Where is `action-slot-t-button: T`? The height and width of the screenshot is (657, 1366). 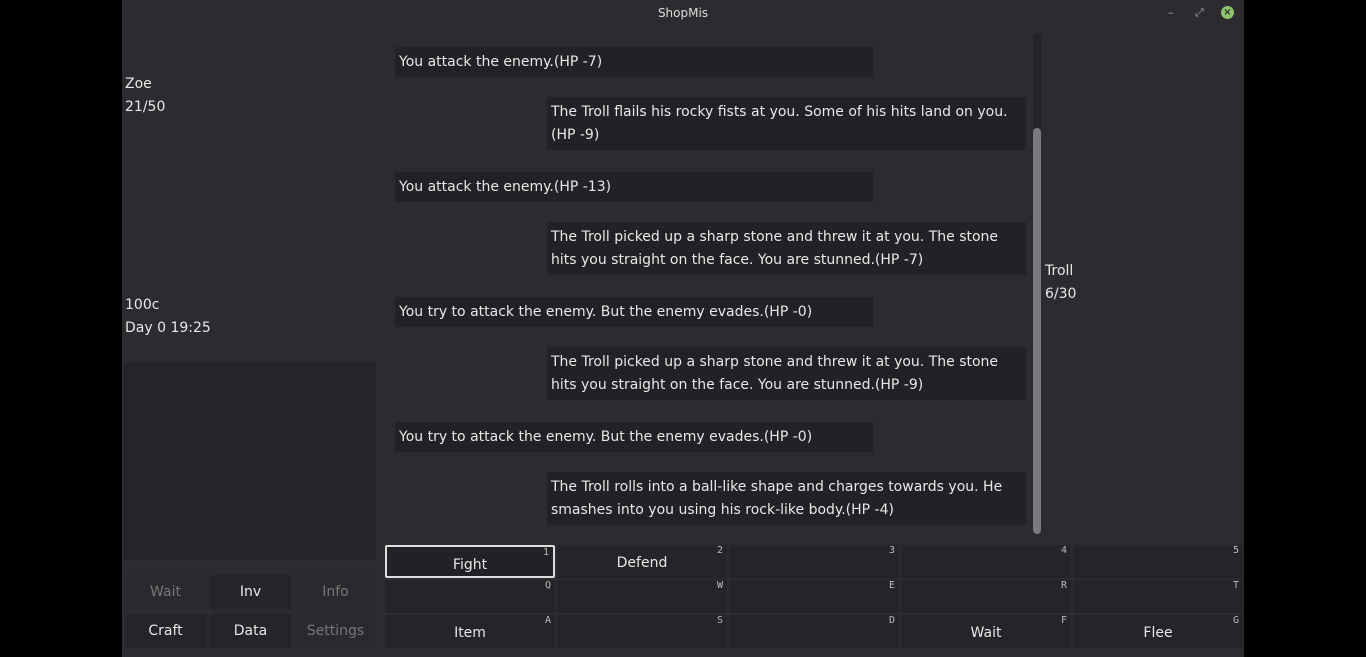 action-slot-t-button: T is located at coordinates (1158, 596).